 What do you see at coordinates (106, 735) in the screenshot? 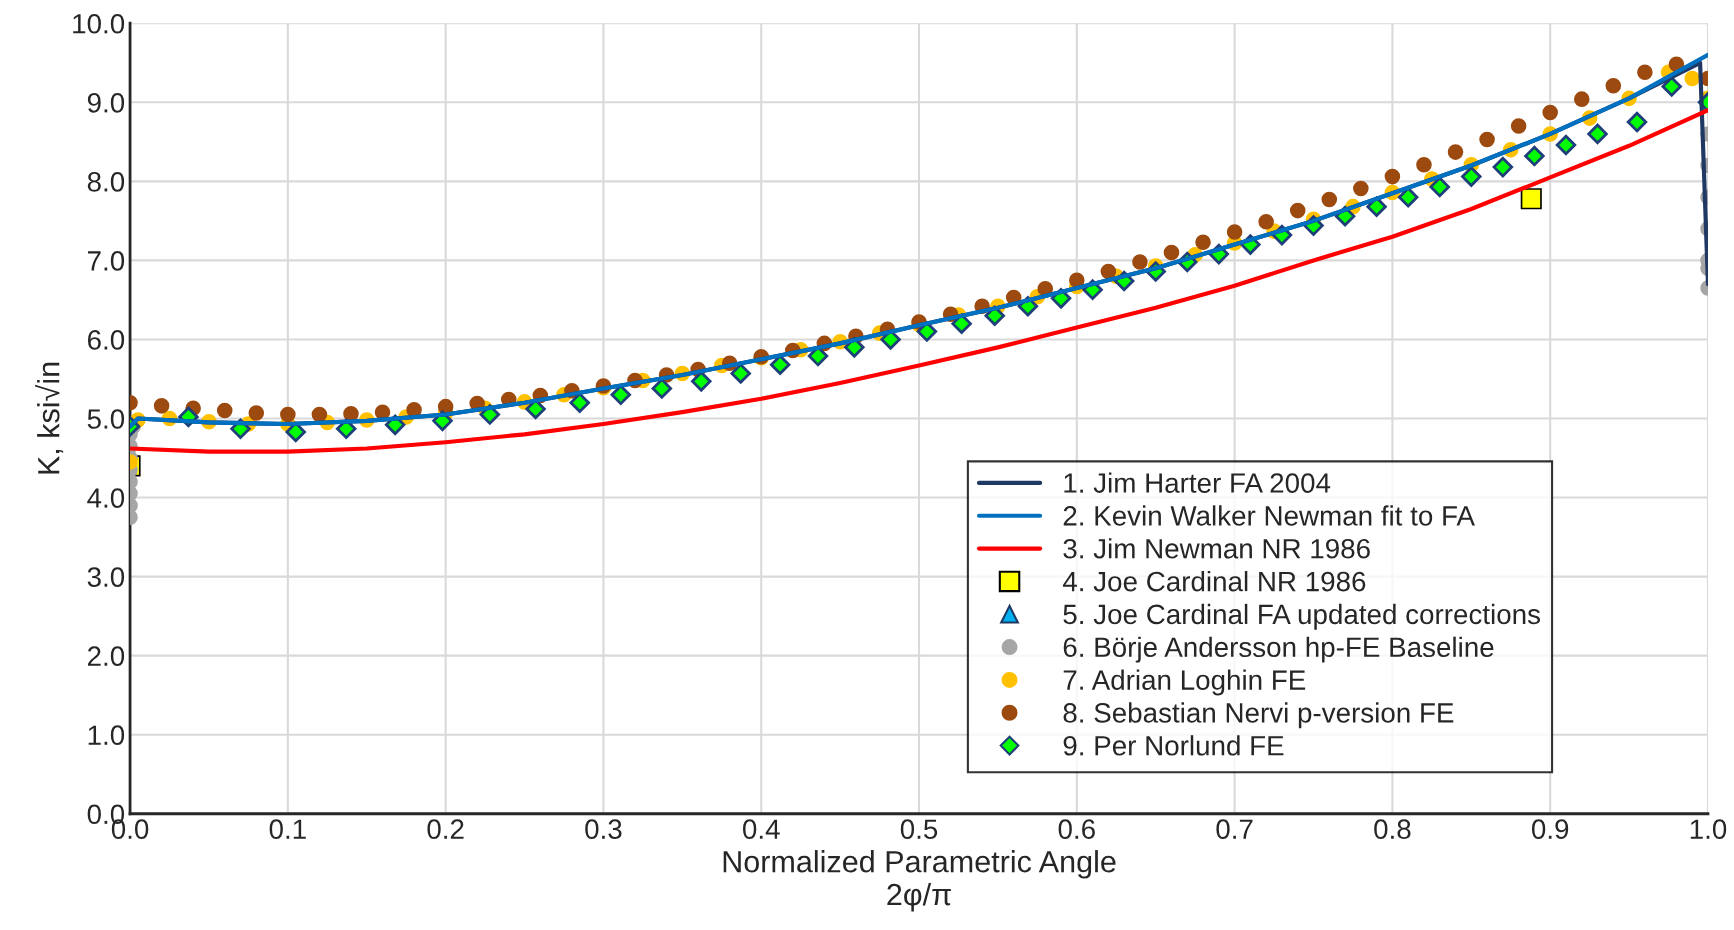
I see `y-tick-label: 1.0` at bounding box center [106, 735].